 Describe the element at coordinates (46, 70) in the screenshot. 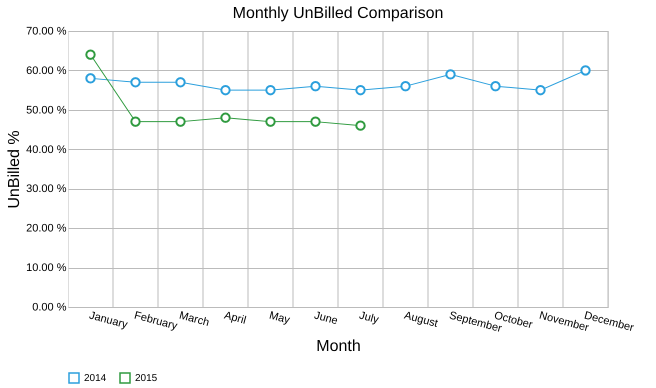

I see `y-tick-label: 60.00 %` at that location.